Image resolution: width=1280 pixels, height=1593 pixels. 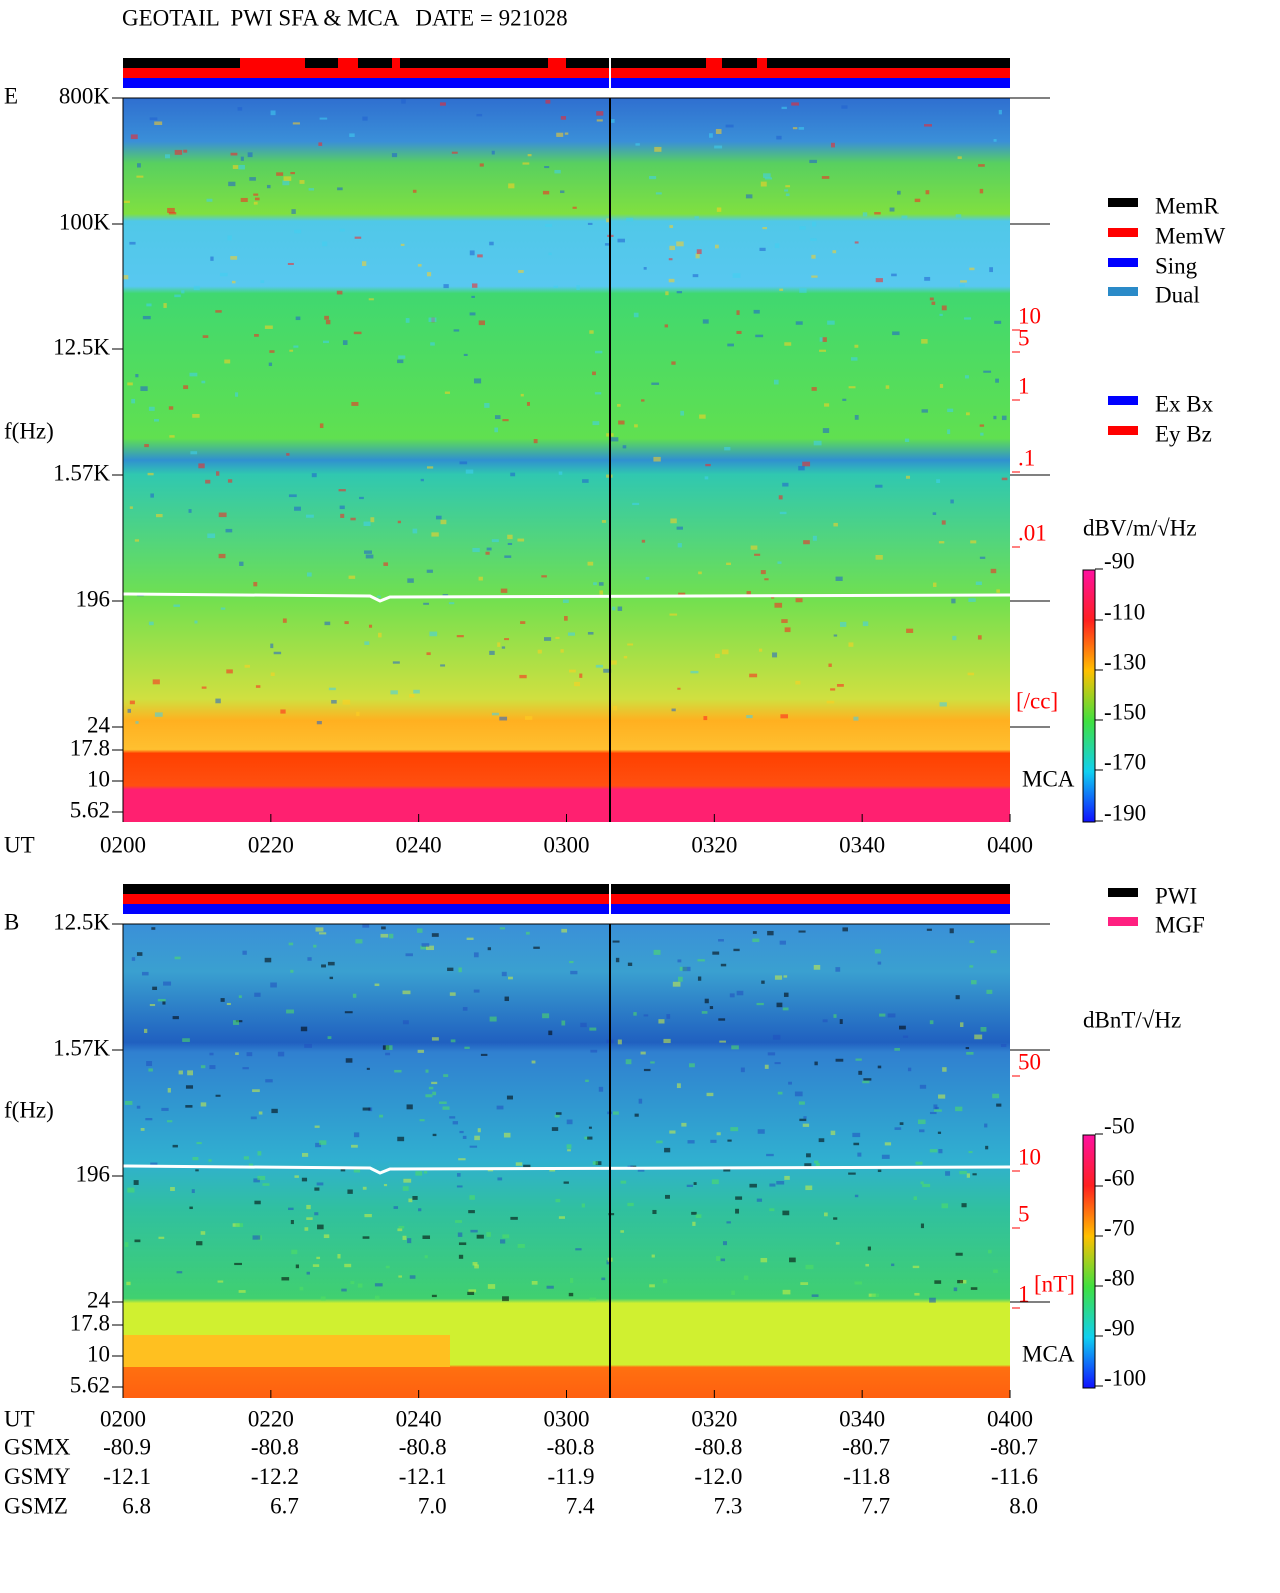 What do you see at coordinates (11, 921) in the screenshot?
I see `panel-label: B` at bounding box center [11, 921].